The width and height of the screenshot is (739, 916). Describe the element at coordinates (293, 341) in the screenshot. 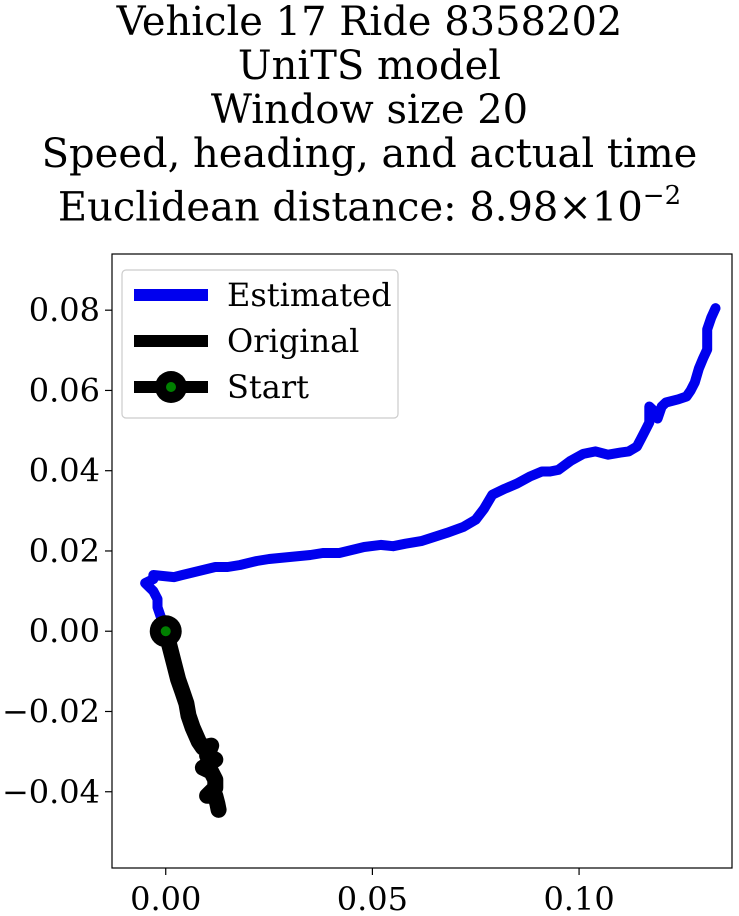

I see `legend-label-original: Original` at that location.